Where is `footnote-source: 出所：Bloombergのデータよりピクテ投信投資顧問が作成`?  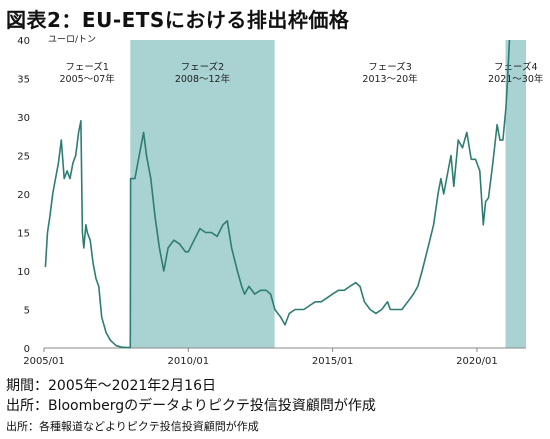
footnote-source: 出所：Bloombergのデータよりピクテ投信投資顧問が作成 is located at coordinates (191, 406).